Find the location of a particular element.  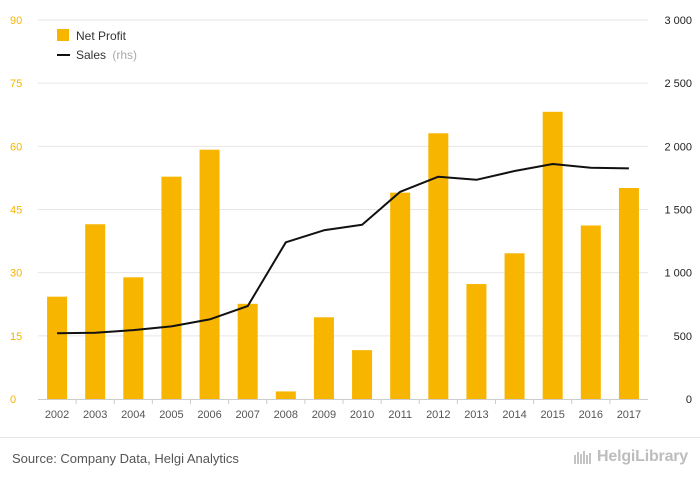

x-tick-label: 2007 is located at coordinates (247, 415).